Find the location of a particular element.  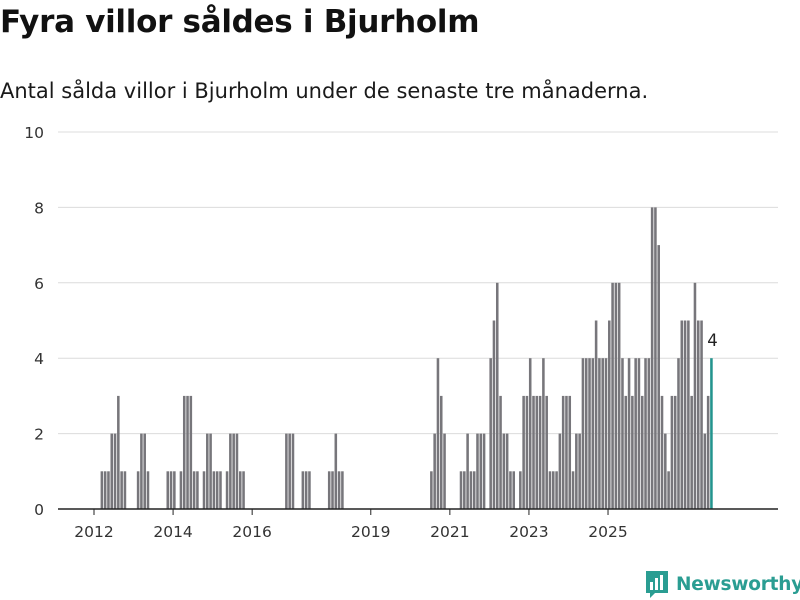

newsworthy-brand: Newsworthy is located at coordinates (722, 584).